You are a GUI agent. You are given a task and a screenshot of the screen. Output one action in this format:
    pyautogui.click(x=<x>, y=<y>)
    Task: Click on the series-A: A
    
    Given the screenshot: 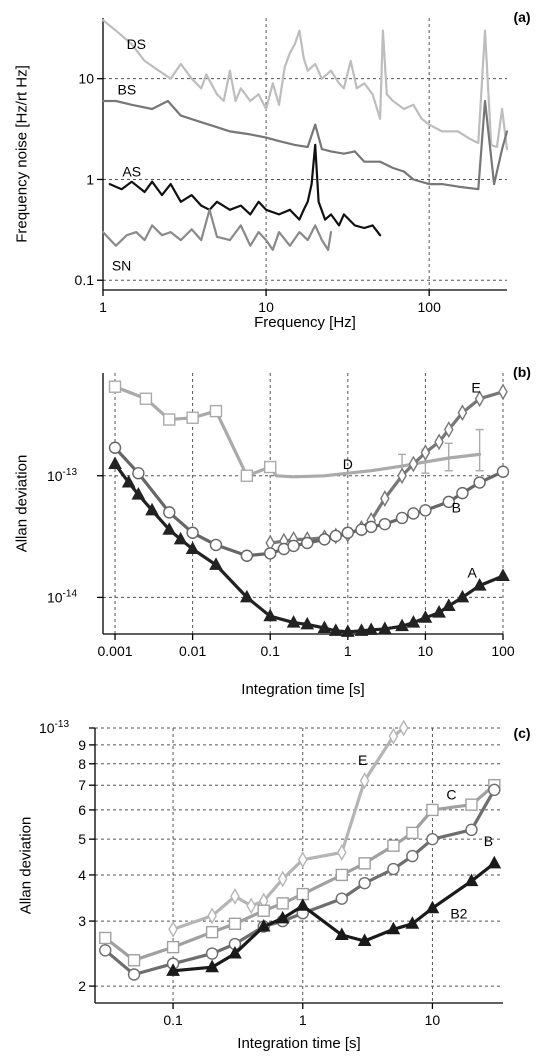 What is the action you would take?
    pyautogui.click(x=309, y=546)
    